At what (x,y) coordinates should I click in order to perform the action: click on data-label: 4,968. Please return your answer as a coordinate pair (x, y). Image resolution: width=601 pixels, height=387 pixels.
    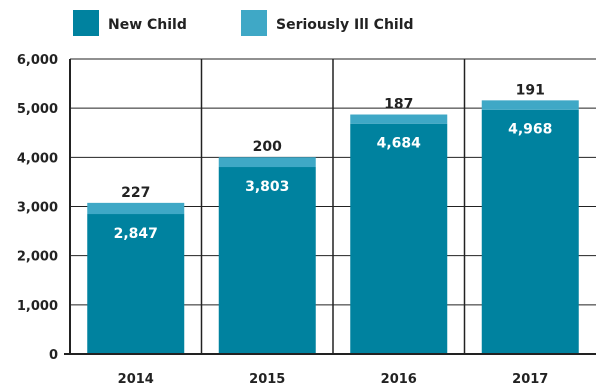
    Looking at the image, I should click on (530, 130).